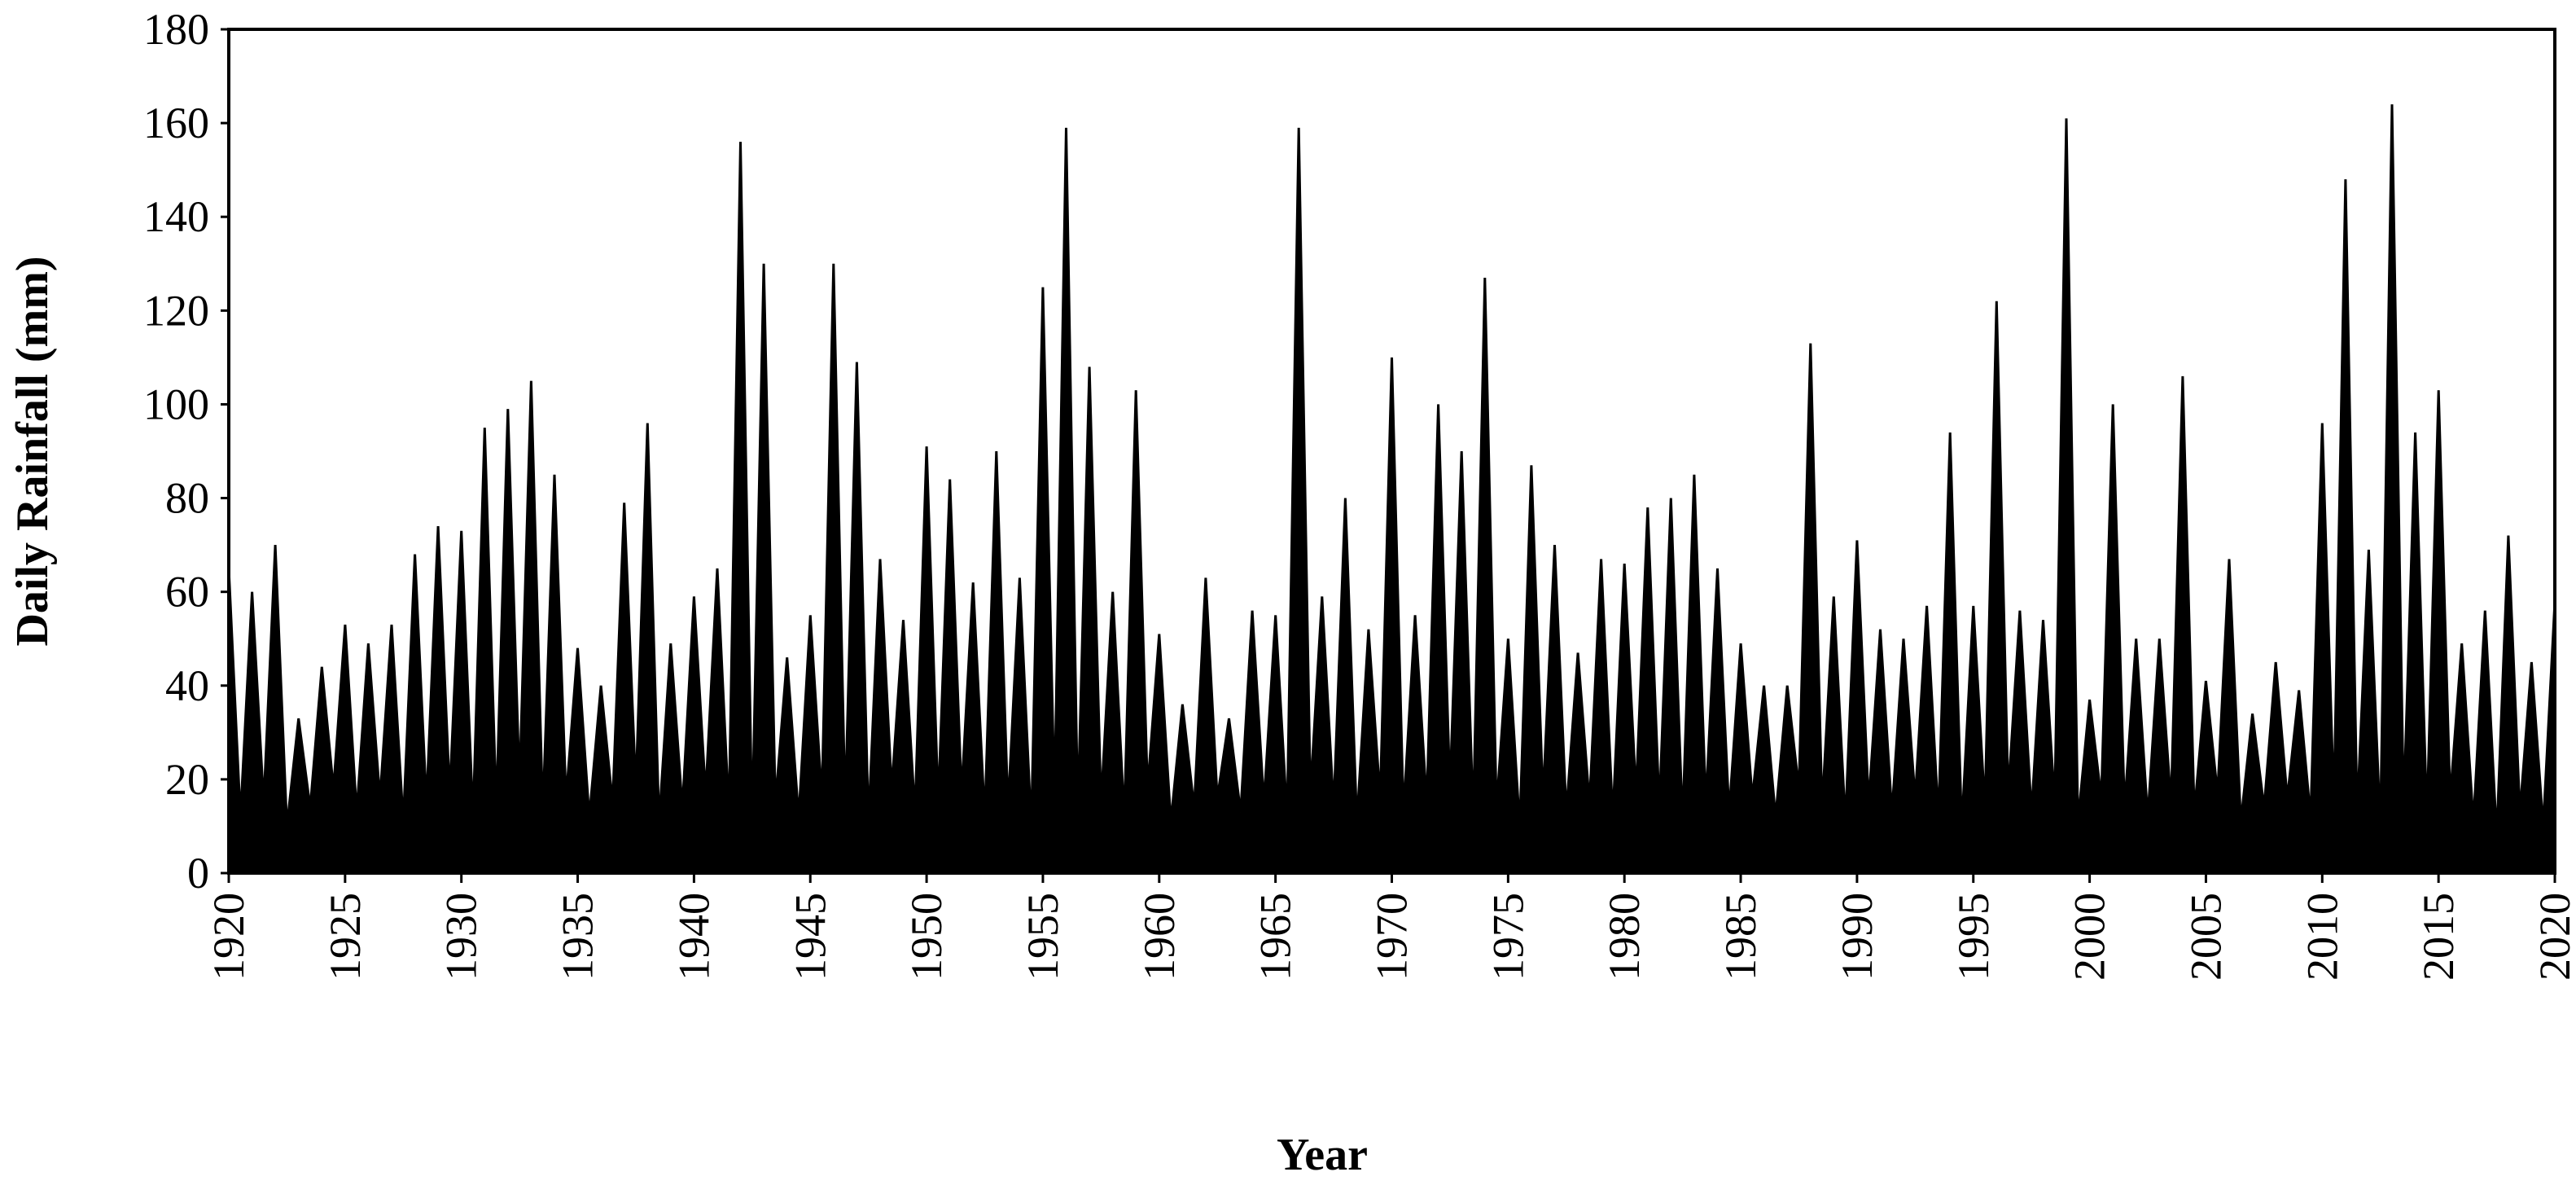  Describe the element at coordinates (810, 937) in the screenshot. I see `x-tick-label: 1945` at that location.